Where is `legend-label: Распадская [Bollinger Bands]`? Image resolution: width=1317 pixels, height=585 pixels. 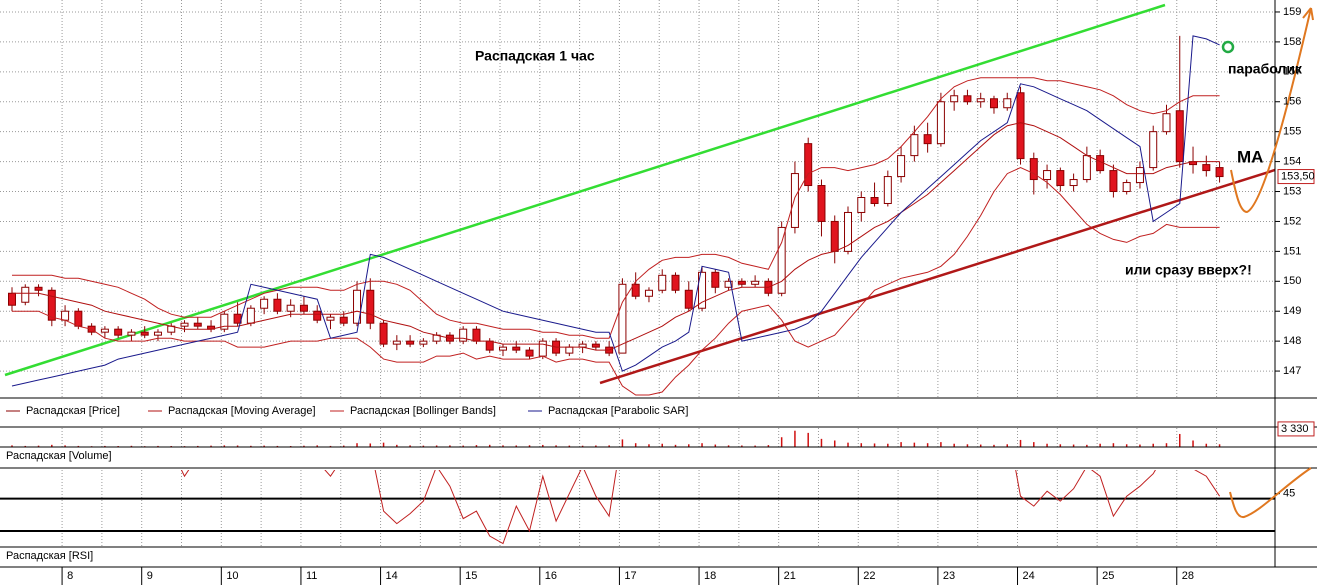
legend-label: Распадская [Bollinger Bands] is located at coordinates (423, 411).